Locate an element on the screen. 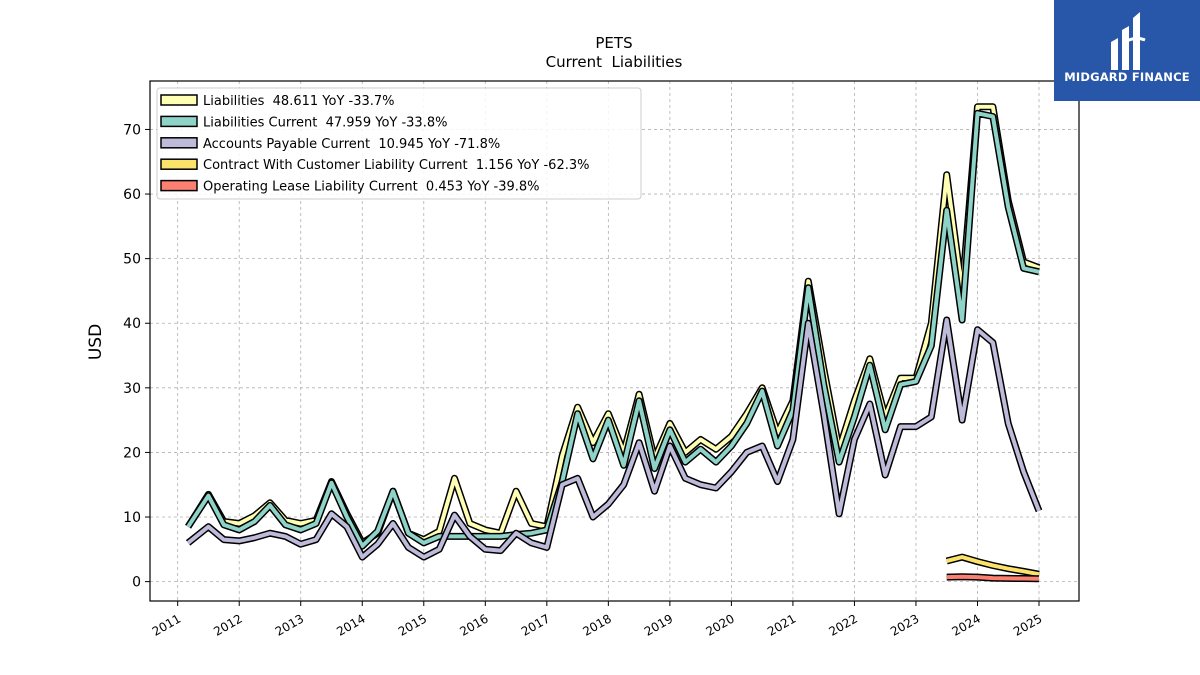  brand-logo: MIDGARD FINANCE is located at coordinates (1127, 50).